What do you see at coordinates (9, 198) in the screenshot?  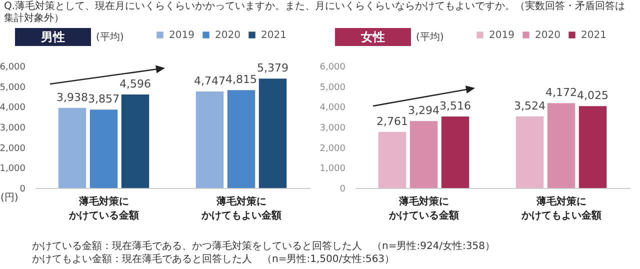 I see `y-axis-title: (円)` at bounding box center [9, 198].